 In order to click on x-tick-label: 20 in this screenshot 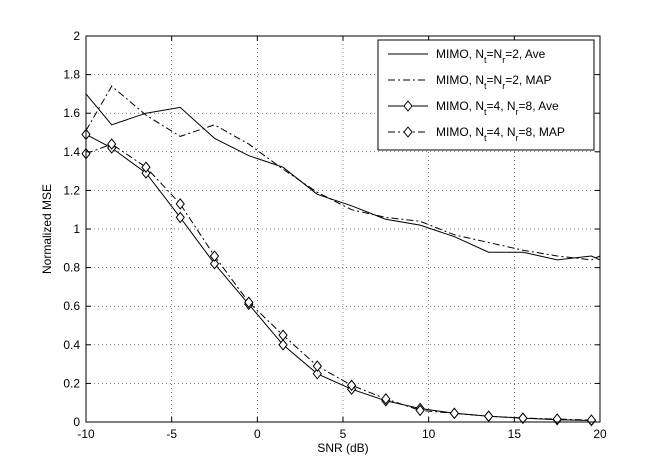, I will do `click(600, 434)`.